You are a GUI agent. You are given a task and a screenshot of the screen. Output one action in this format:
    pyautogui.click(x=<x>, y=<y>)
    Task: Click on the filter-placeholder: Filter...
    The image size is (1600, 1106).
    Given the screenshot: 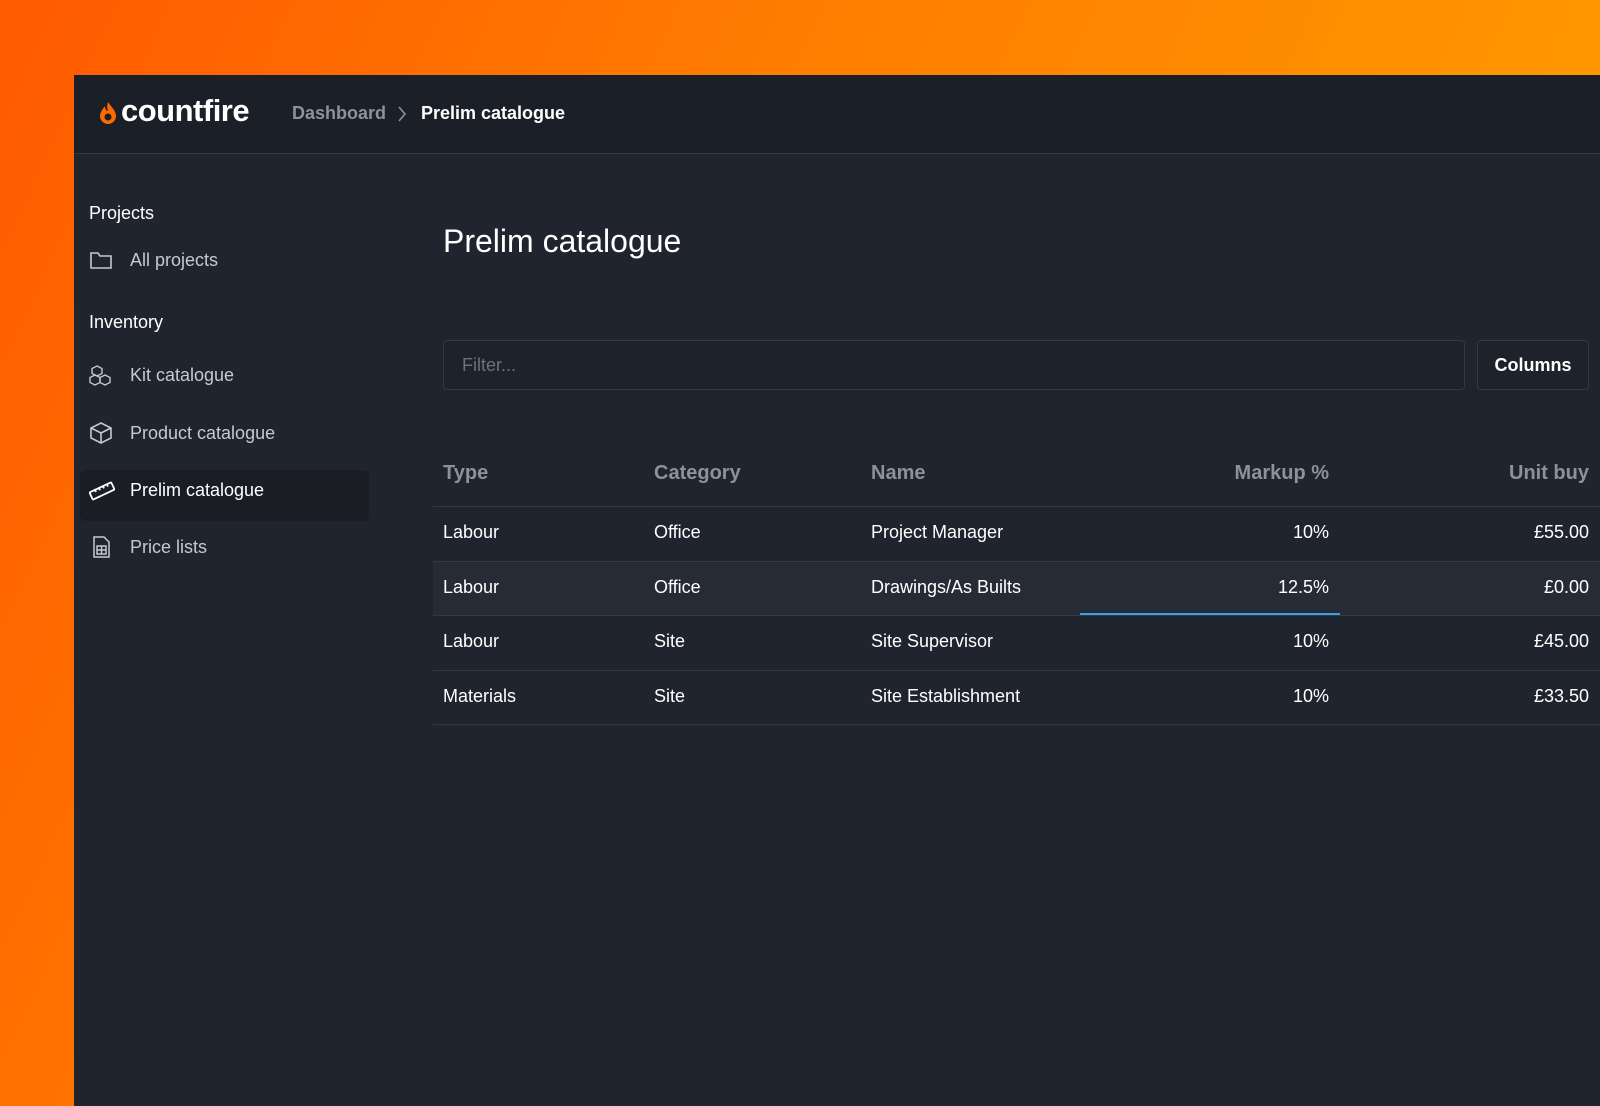 What is the action you would take?
    pyautogui.click(x=489, y=365)
    